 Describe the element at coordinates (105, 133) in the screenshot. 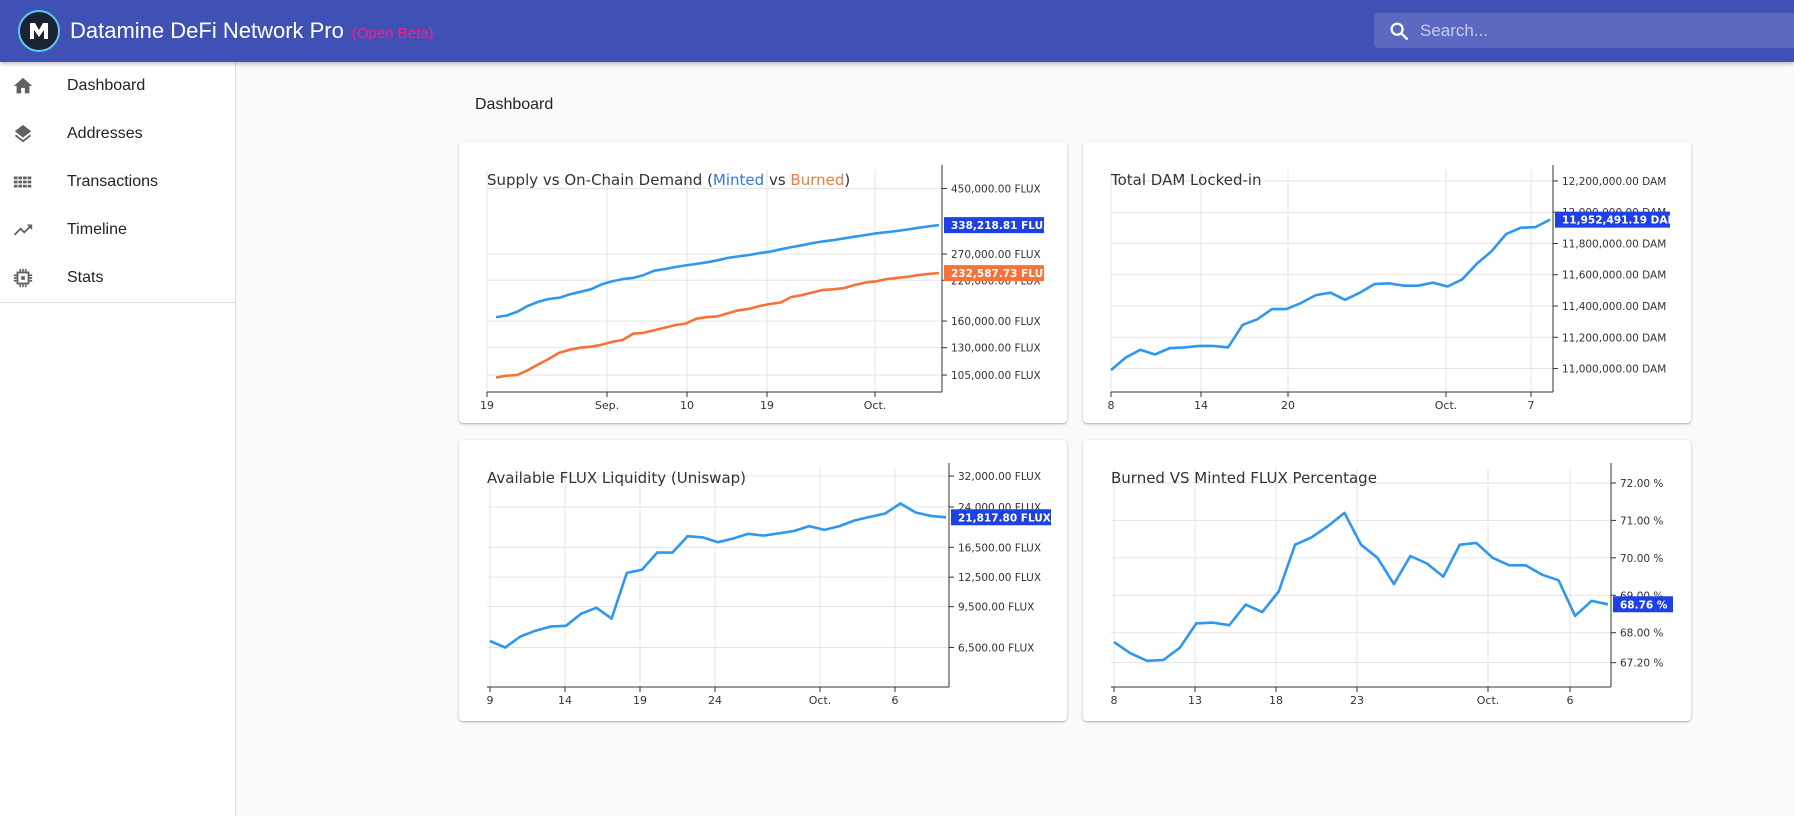

I see `sidebar-item-label: Addresses` at that location.